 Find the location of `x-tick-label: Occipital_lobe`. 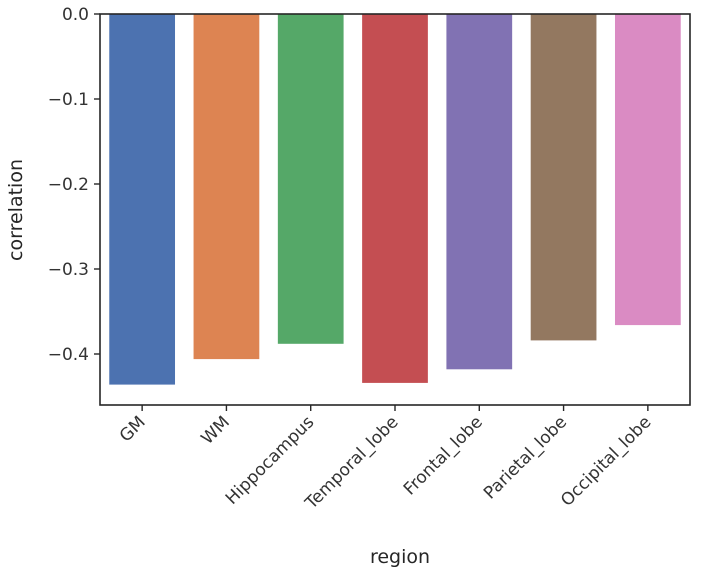

x-tick-label: Occipital_lobe is located at coordinates (606, 461).